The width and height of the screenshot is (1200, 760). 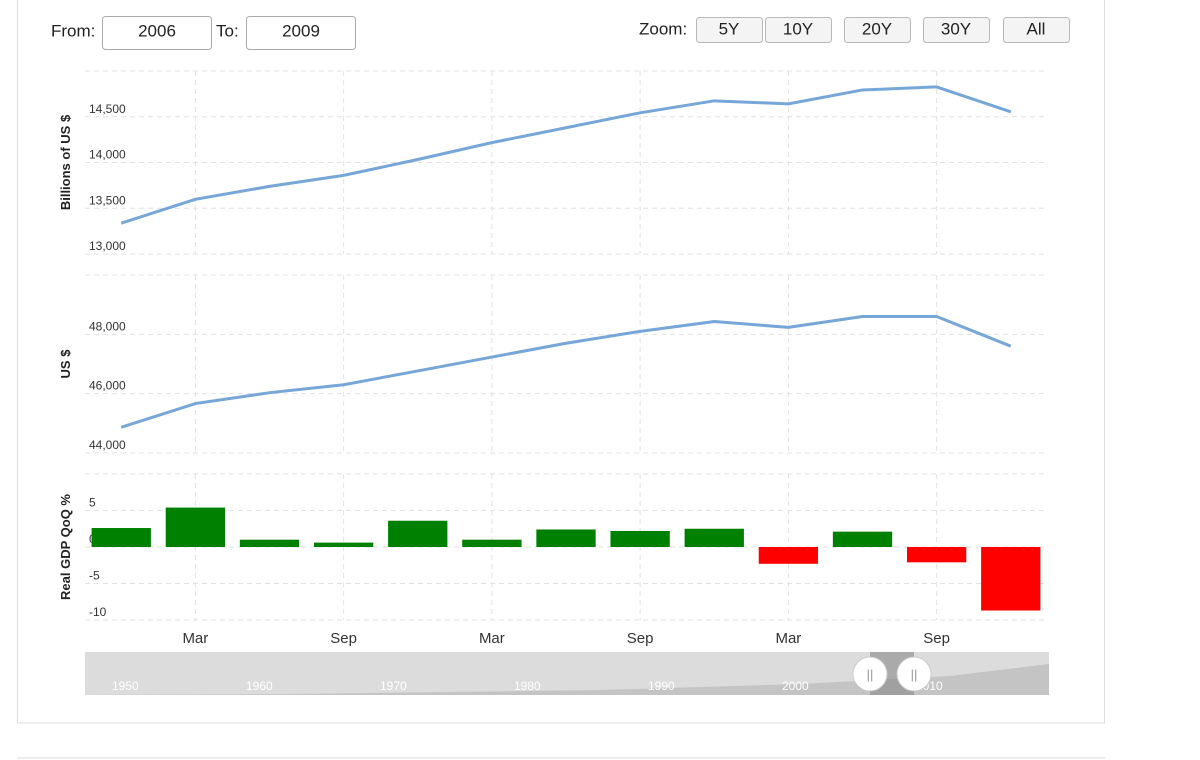 What do you see at coordinates (259, 686) in the screenshot?
I see `navigator-label: 1960` at bounding box center [259, 686].